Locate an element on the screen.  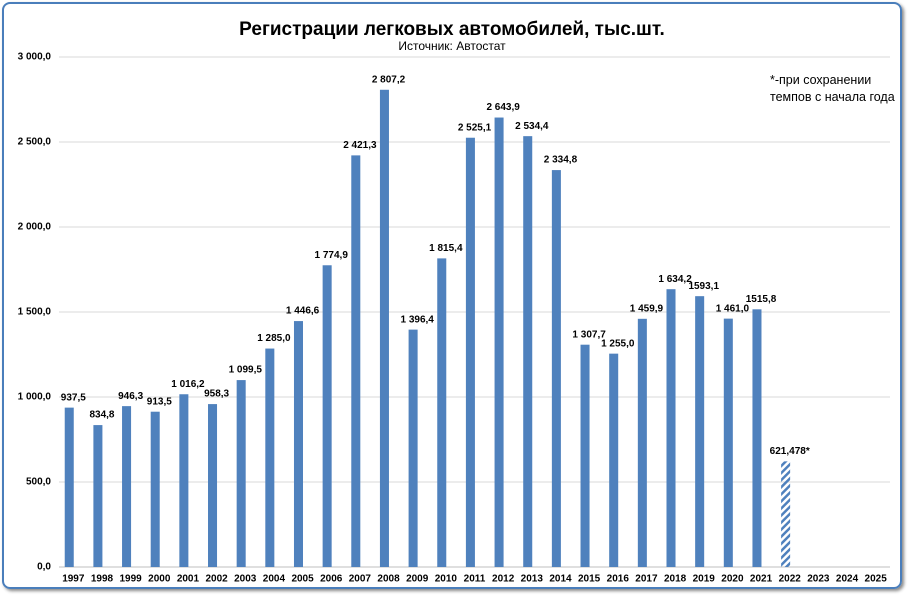
value-label: 2 334,8 is located at coordinates (561, 160).